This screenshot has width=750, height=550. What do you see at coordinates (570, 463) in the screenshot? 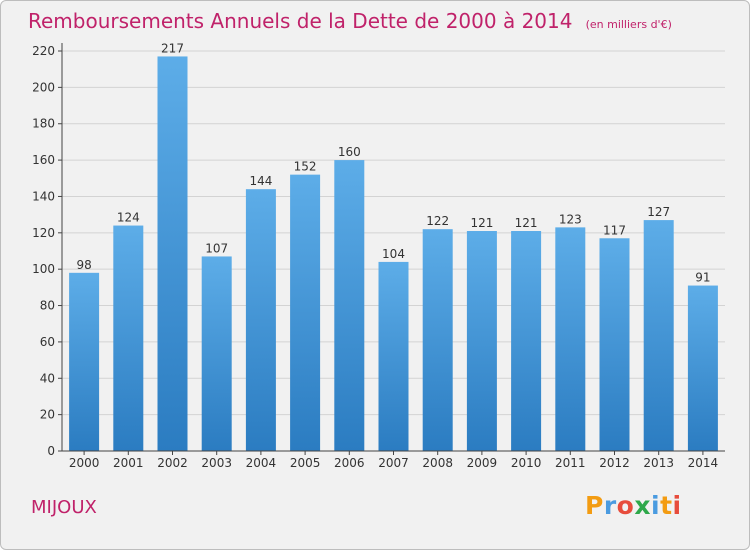
I see `x-tick-label: 2011` at bounding box center [570, 463].